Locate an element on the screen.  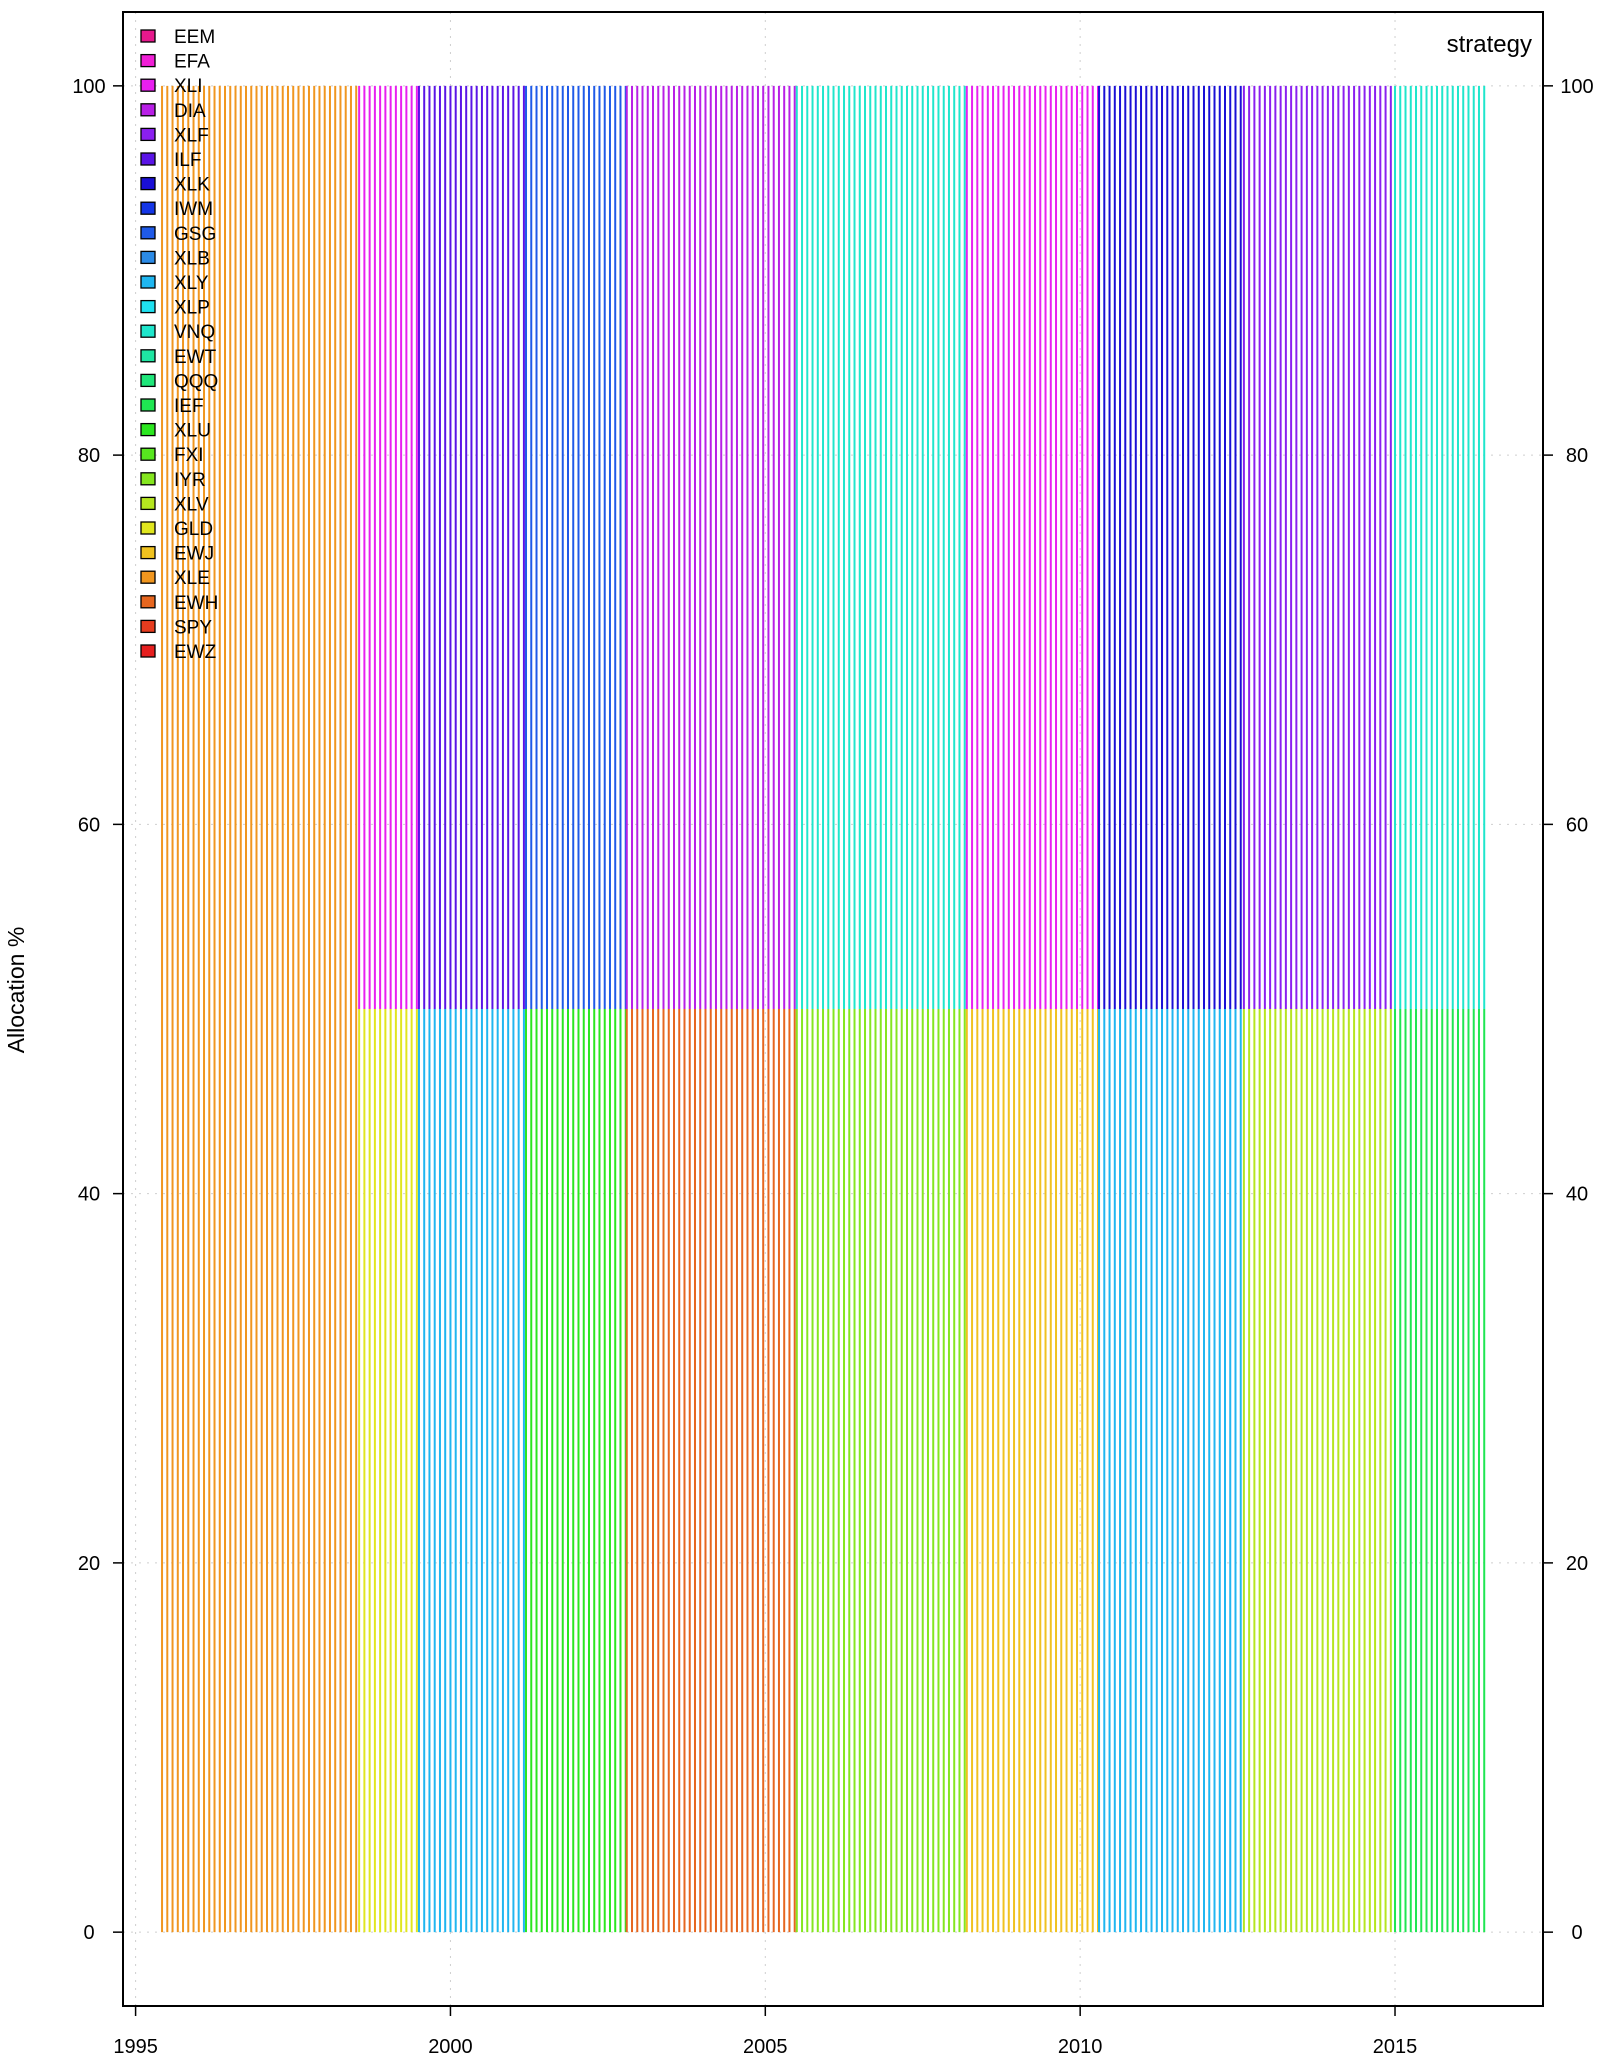
legend-item-label: GLD is located at coordinates (193, 529).